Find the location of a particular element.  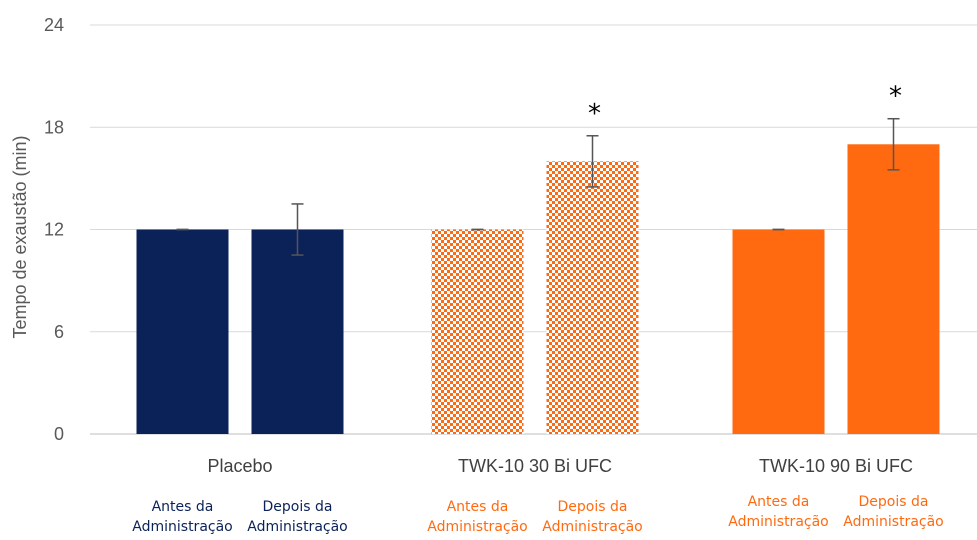

x-category-label: Placebo is located at coordinates (239, 466).